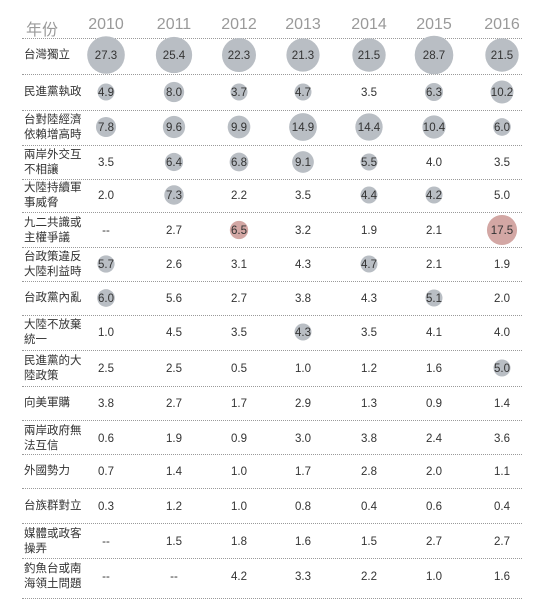  I want to click on cell-value: 9.9, so click(239, 128).